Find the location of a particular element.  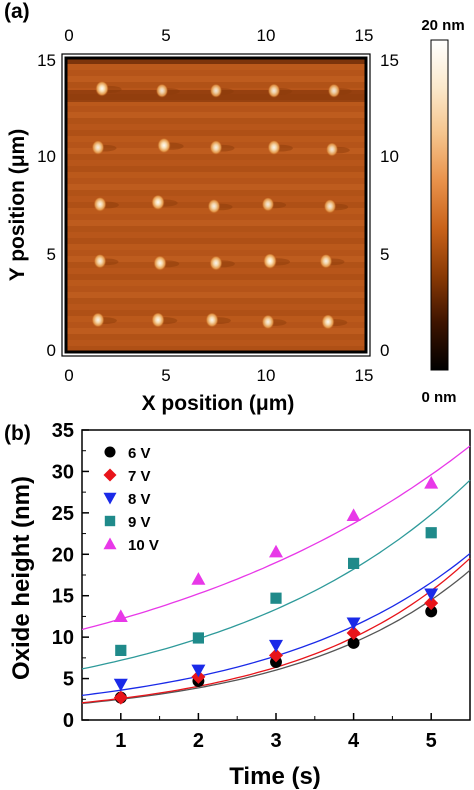

colorbar-min-label: 0 nm is located at coordinates (438, 397).